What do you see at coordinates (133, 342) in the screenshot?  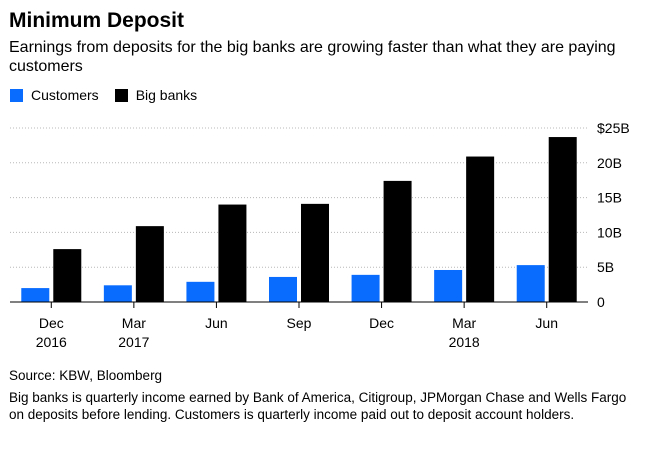 I see `x-tick-label-year: 2017` at bounding box center [133, 342].